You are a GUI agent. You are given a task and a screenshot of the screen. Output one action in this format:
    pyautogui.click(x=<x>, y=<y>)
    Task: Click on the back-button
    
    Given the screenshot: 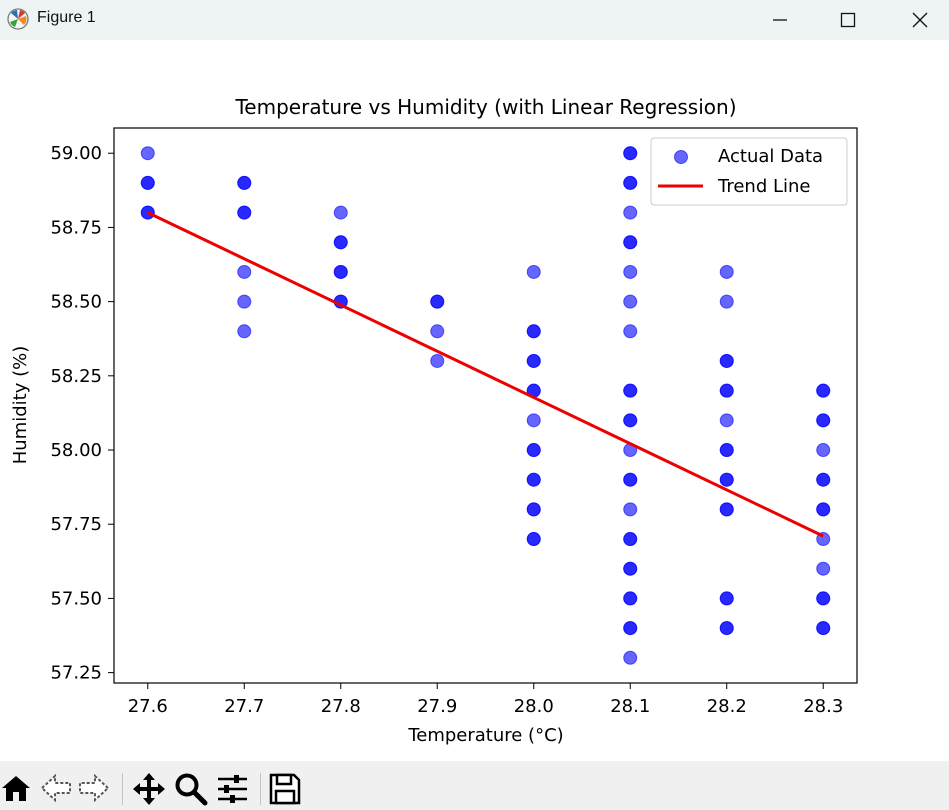 What is the action you would take?
    pyautogui.click(x=57, y=789)
    